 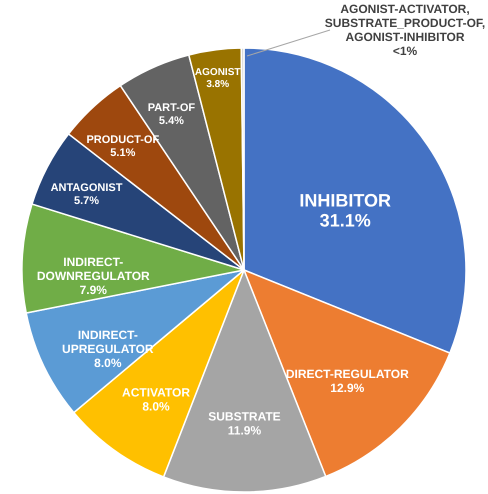 What do you see at coordinates (123, 153) in the screenshot?
I see `data-label: 5.1%` at bounding box center [123, 153].